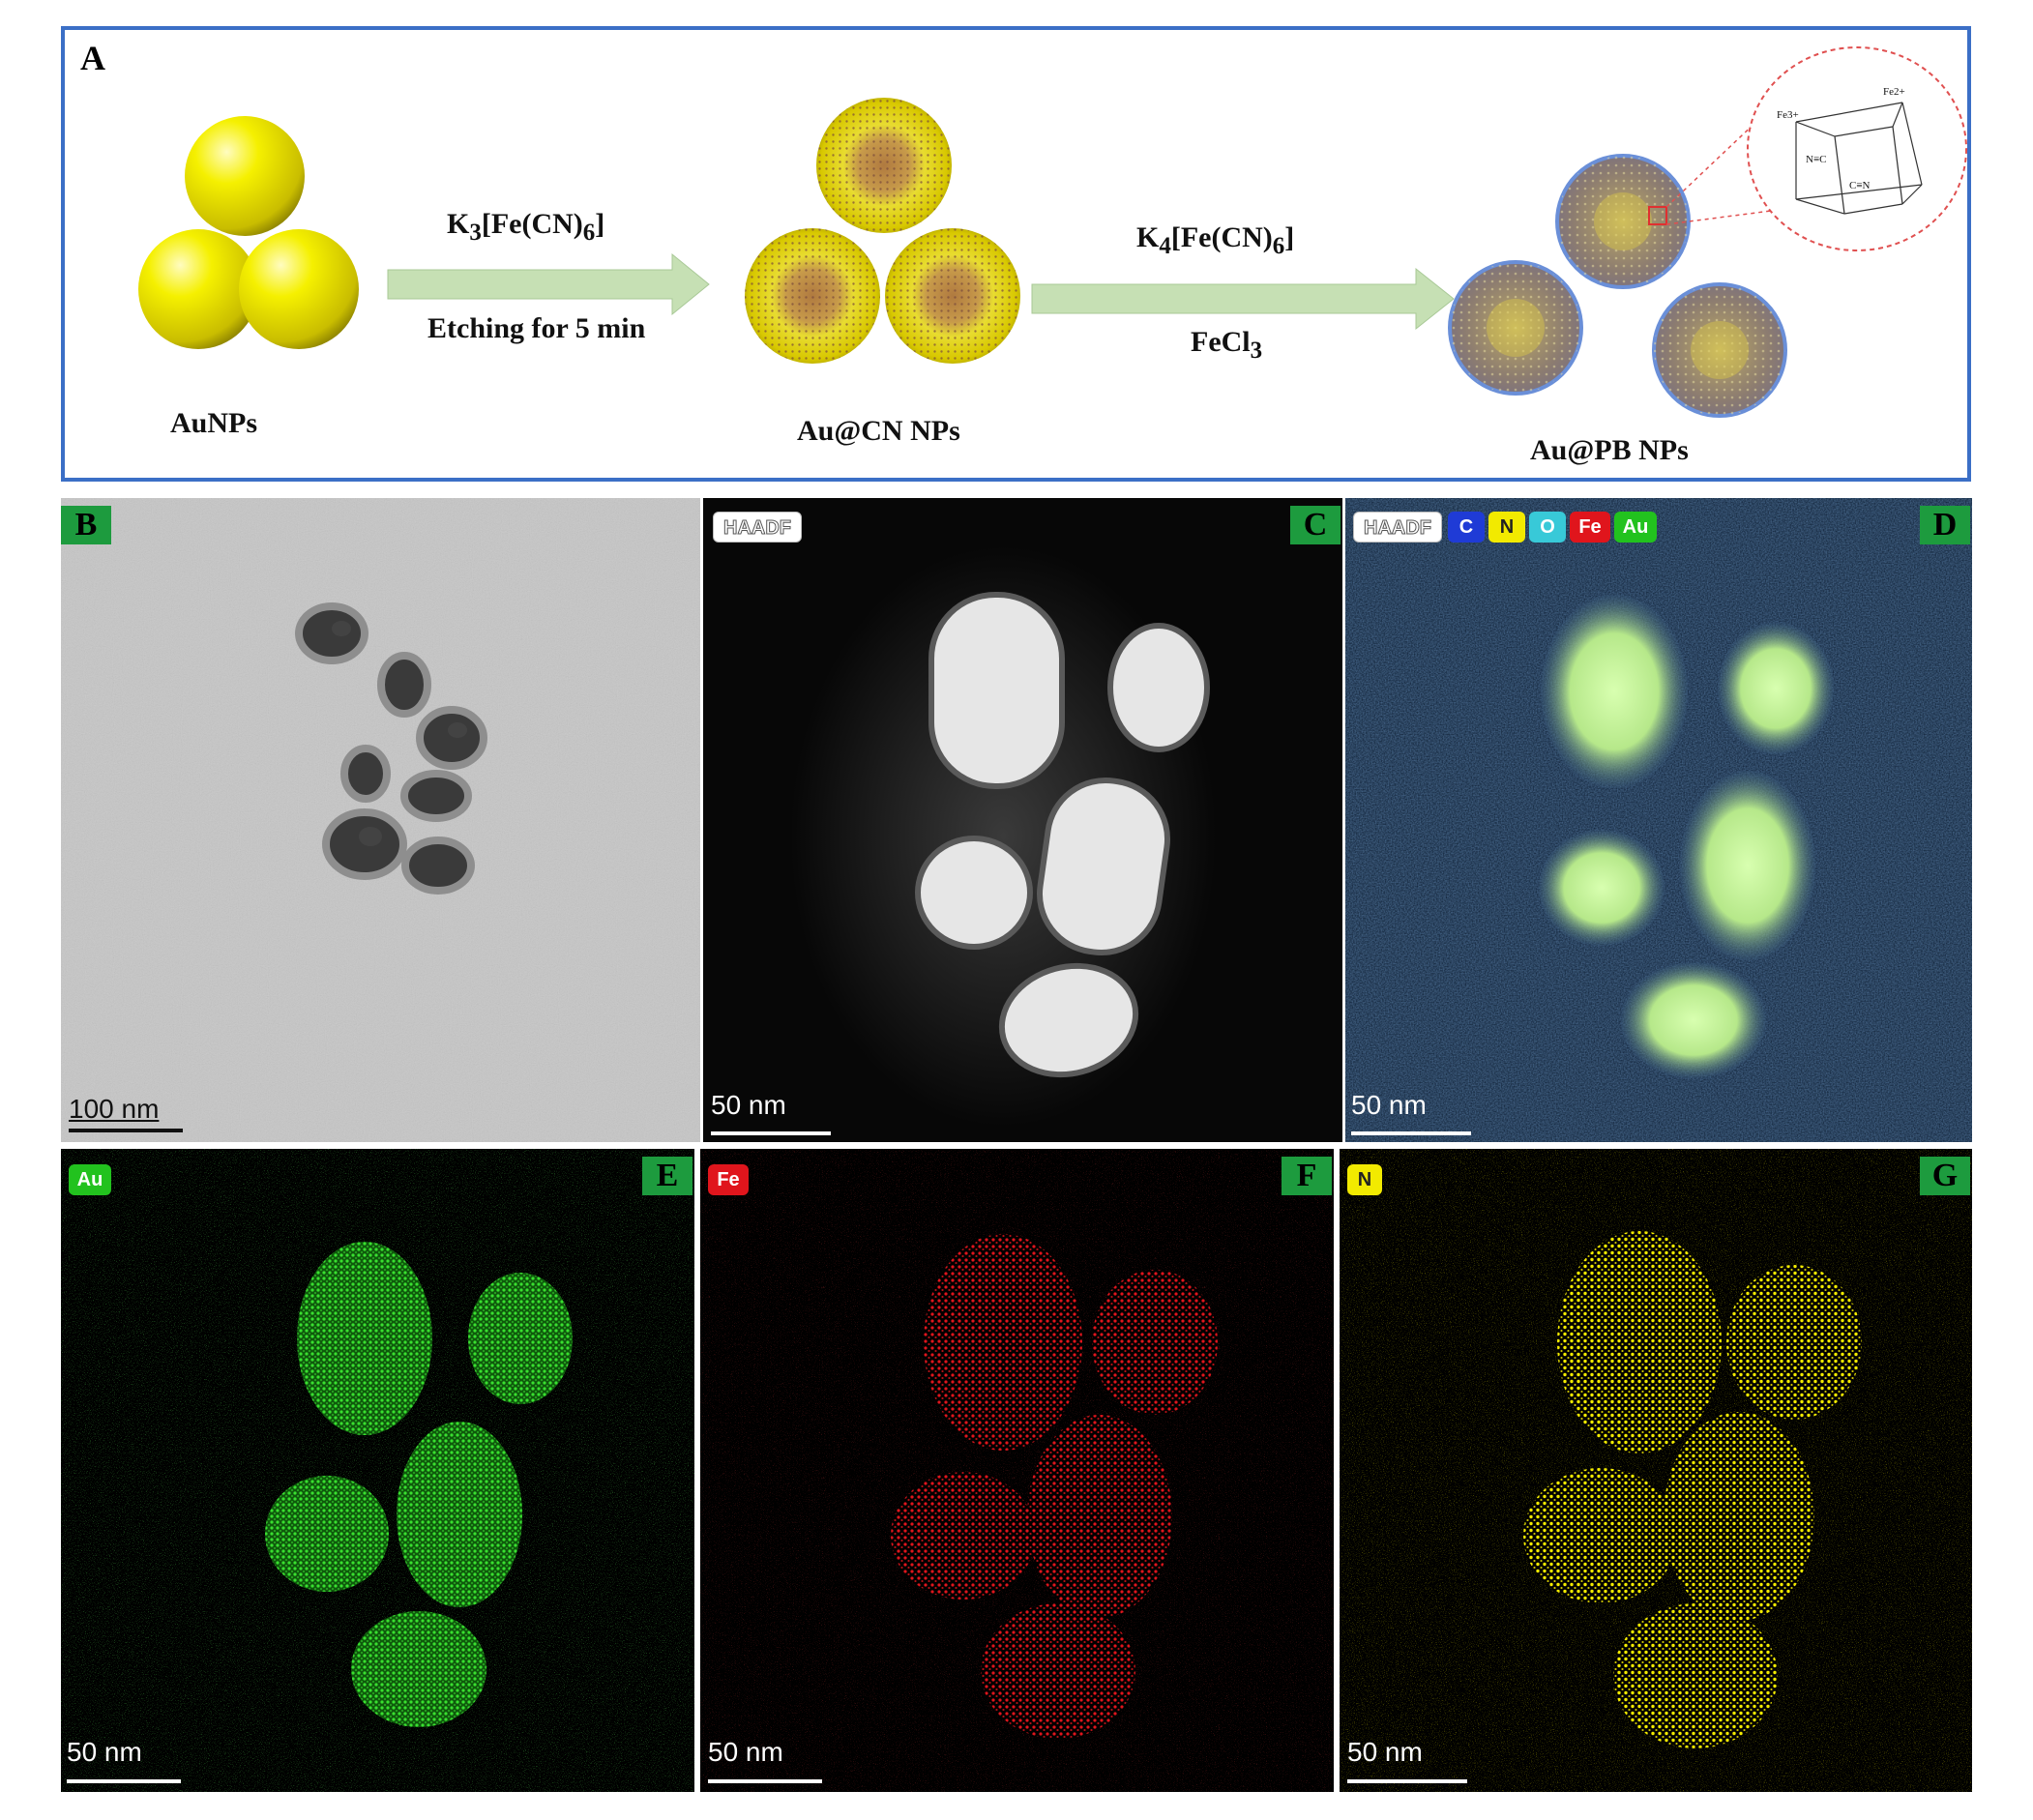 The height and width of the screenshot is (1820, 2033). Describe the element at coordinates (86, 525) in the screenshot. I see `panel-label-b: B` at that location.